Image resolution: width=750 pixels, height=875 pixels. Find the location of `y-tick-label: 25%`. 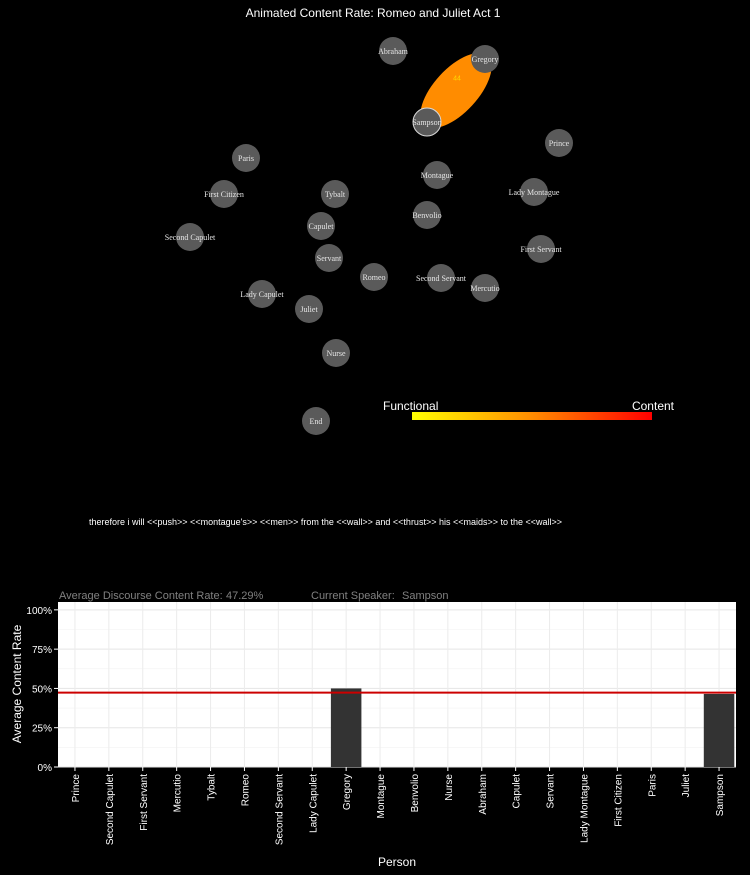

y-tick-label: 25% is located at coordinates (42, 729).